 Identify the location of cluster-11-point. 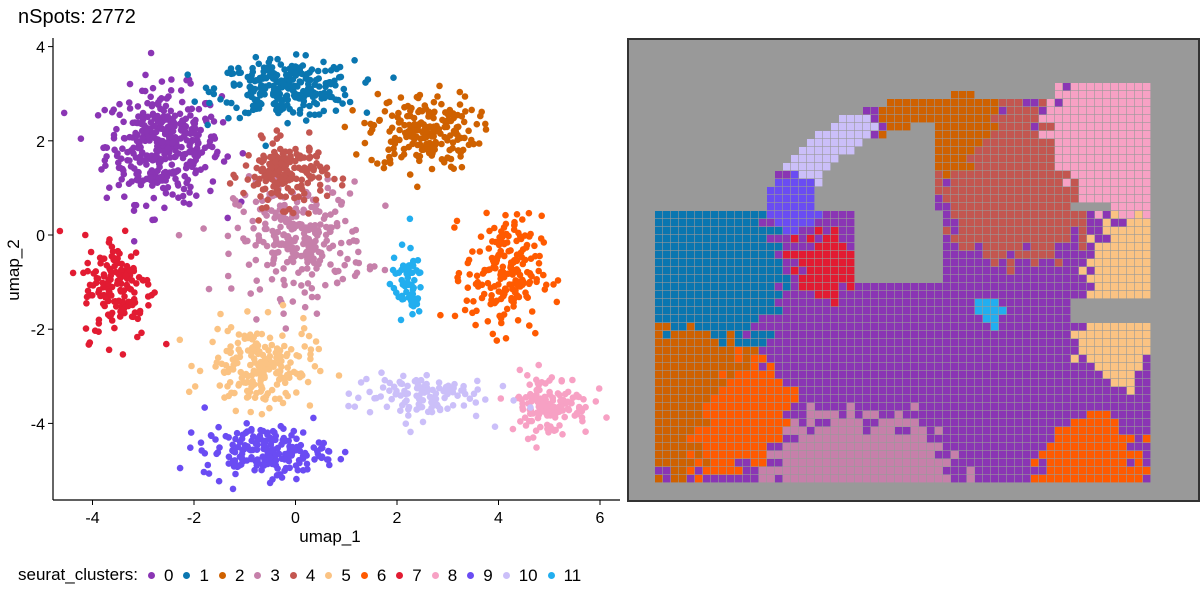
(412, 273).